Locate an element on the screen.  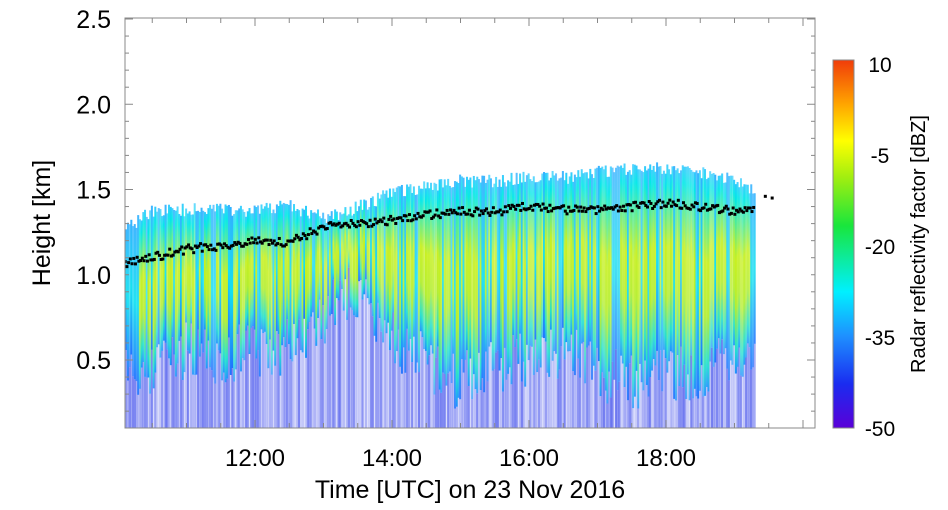
y-tick-label: 0.5 is located at coordinates (93, 361).